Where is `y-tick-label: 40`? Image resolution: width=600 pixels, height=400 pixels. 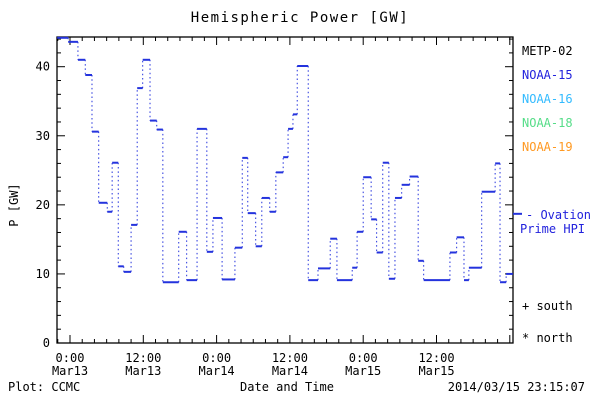 y-tick-label: 40 is located at coordinates (43, 67).